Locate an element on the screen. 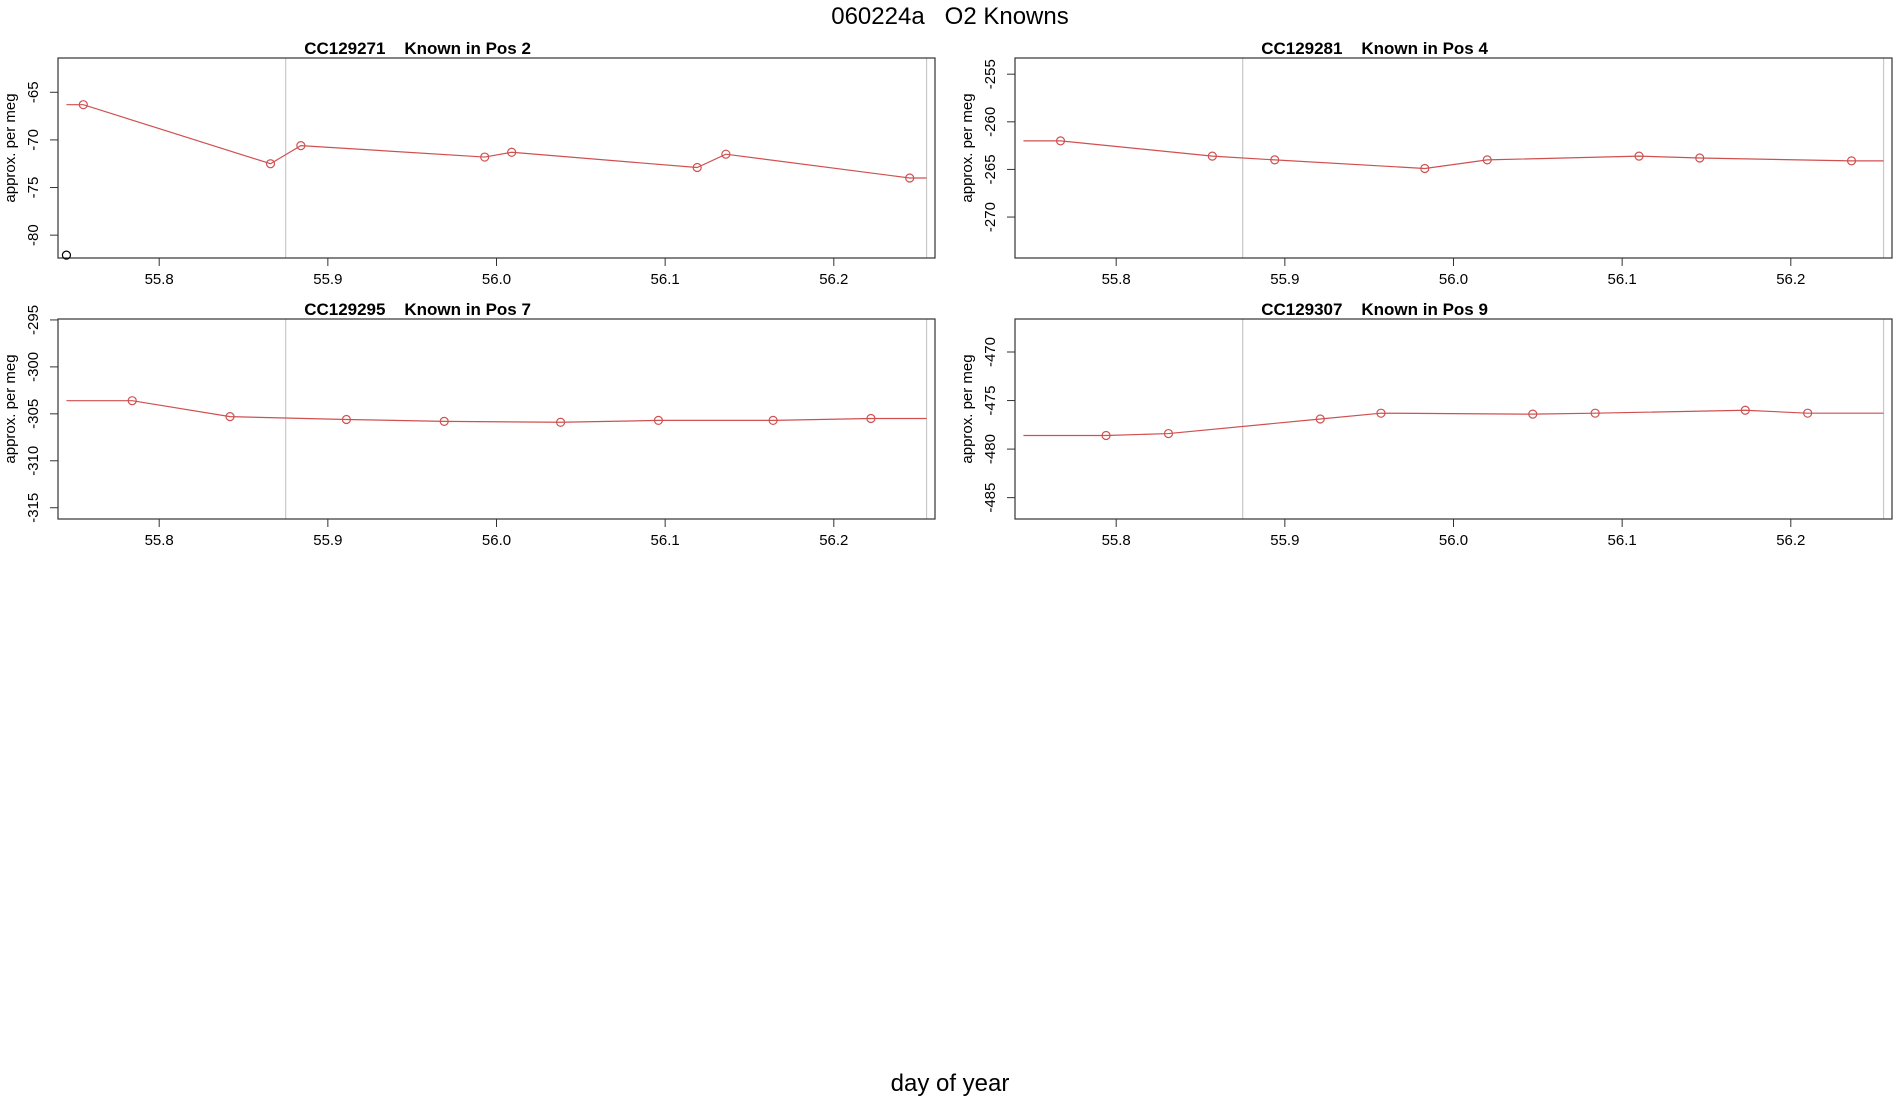  y-tick-label: -65 is located at coordinates (33, 92).